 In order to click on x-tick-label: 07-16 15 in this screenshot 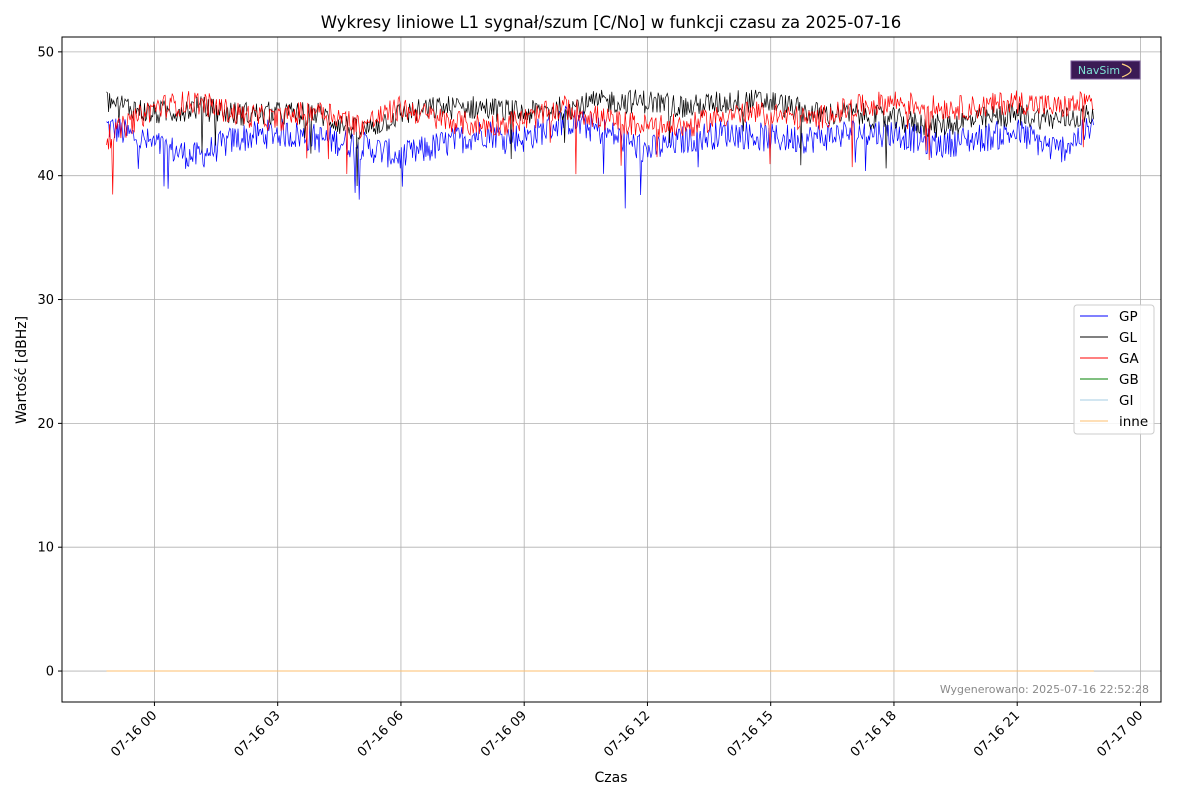, I will do `click(751, 734)`.